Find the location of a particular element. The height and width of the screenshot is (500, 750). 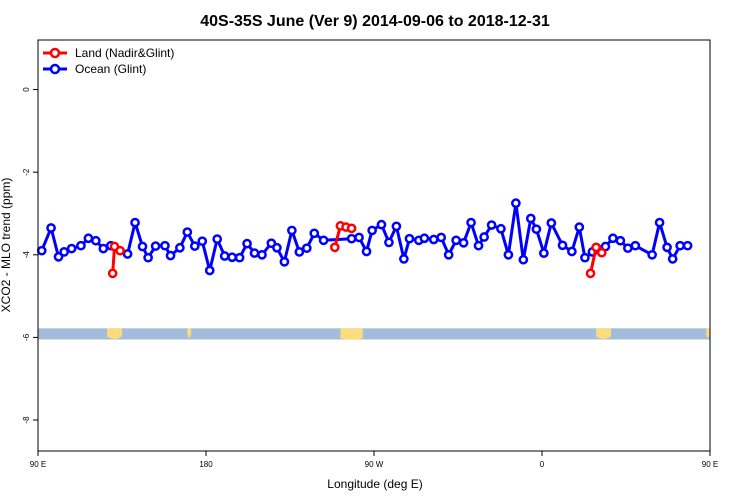

series-layer is located at coordinates (364, 238).